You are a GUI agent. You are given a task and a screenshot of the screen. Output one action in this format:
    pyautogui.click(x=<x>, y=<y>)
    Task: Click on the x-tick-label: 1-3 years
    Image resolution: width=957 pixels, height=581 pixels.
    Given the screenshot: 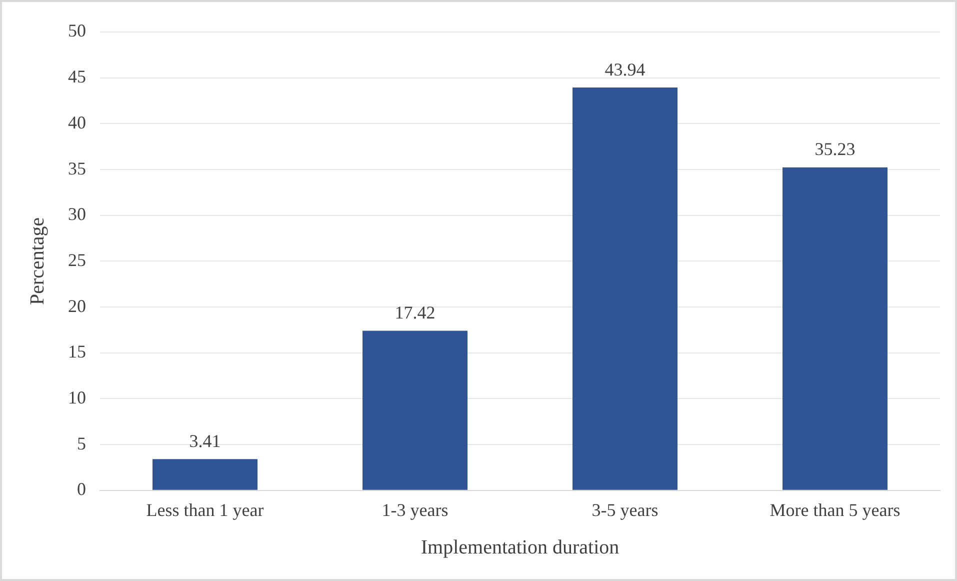 What is the action you would take?
    pyautogui.click(x=415, y=510)
    